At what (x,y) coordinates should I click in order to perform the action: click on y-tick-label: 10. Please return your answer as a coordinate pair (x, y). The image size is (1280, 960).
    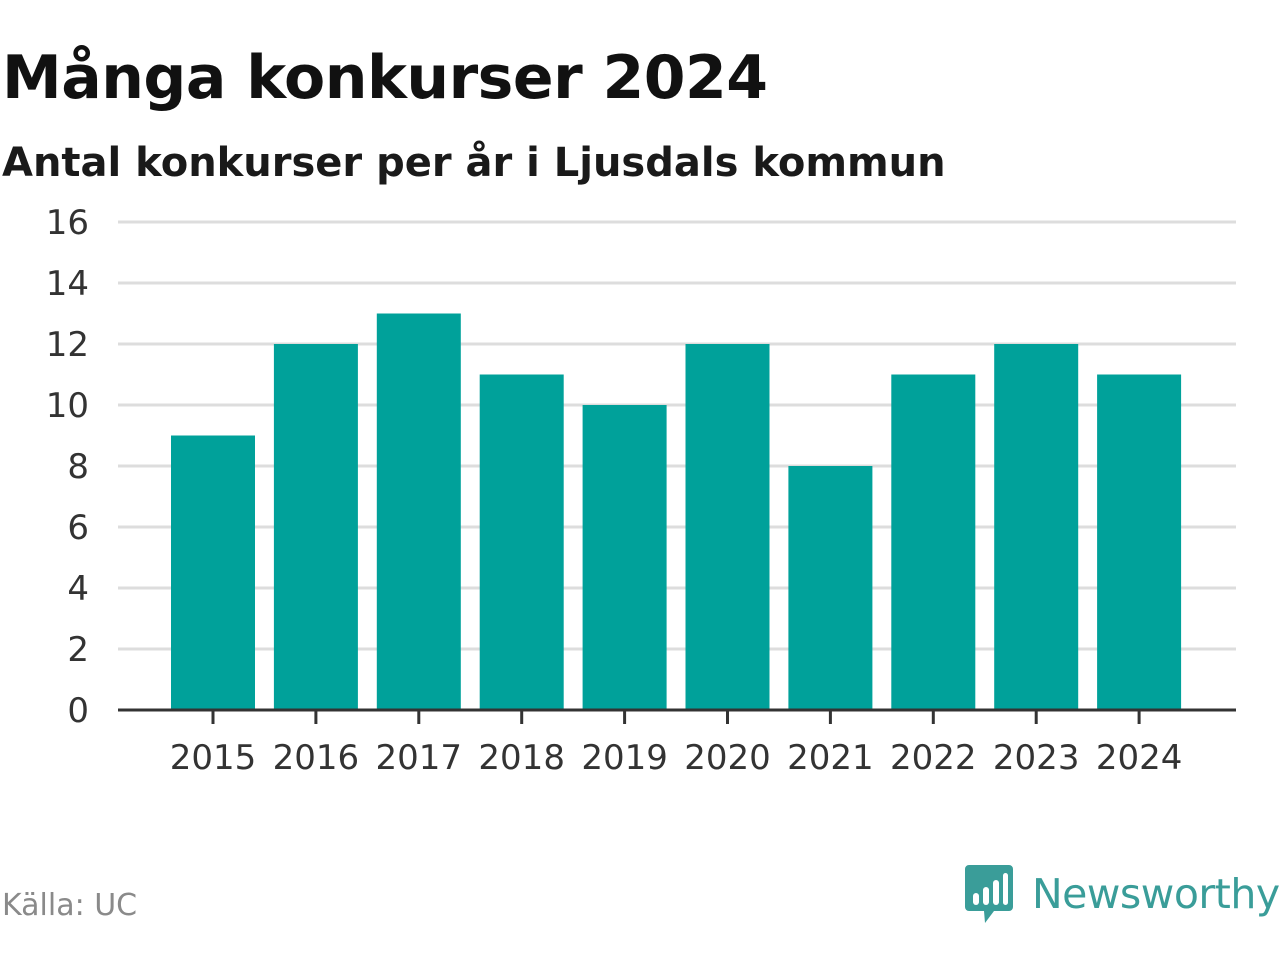
    Looking at the image, I should click on (67, 406).